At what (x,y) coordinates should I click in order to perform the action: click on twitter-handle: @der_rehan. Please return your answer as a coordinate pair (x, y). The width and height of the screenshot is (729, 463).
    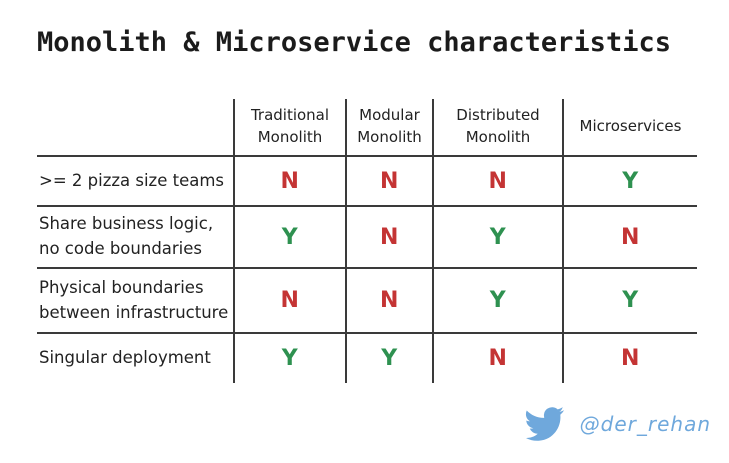
    Looking at the image, I should click on (645, 424).